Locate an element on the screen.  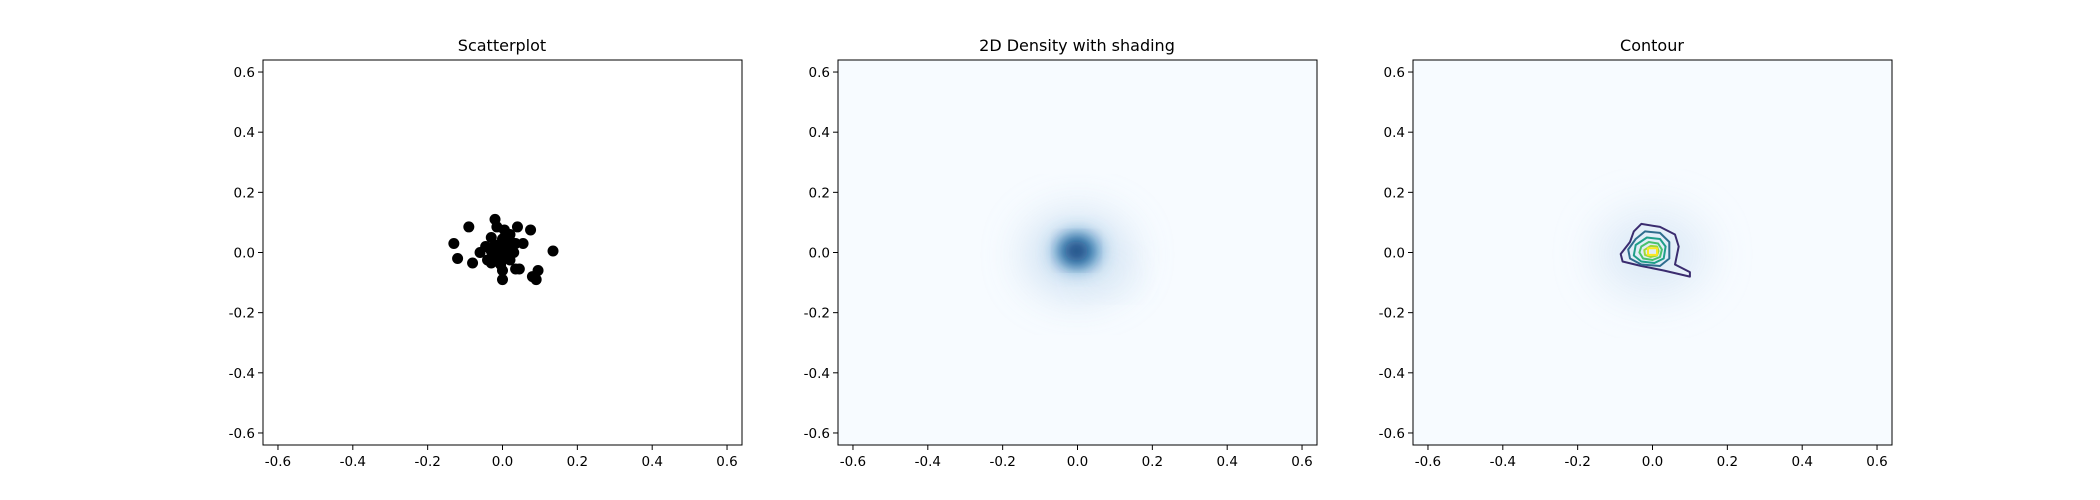
scatterplot-x-axis: -0.6 -0.4 -0.2 0.0 0.2 0.4 0.6 is located at coordinates (501, 457).